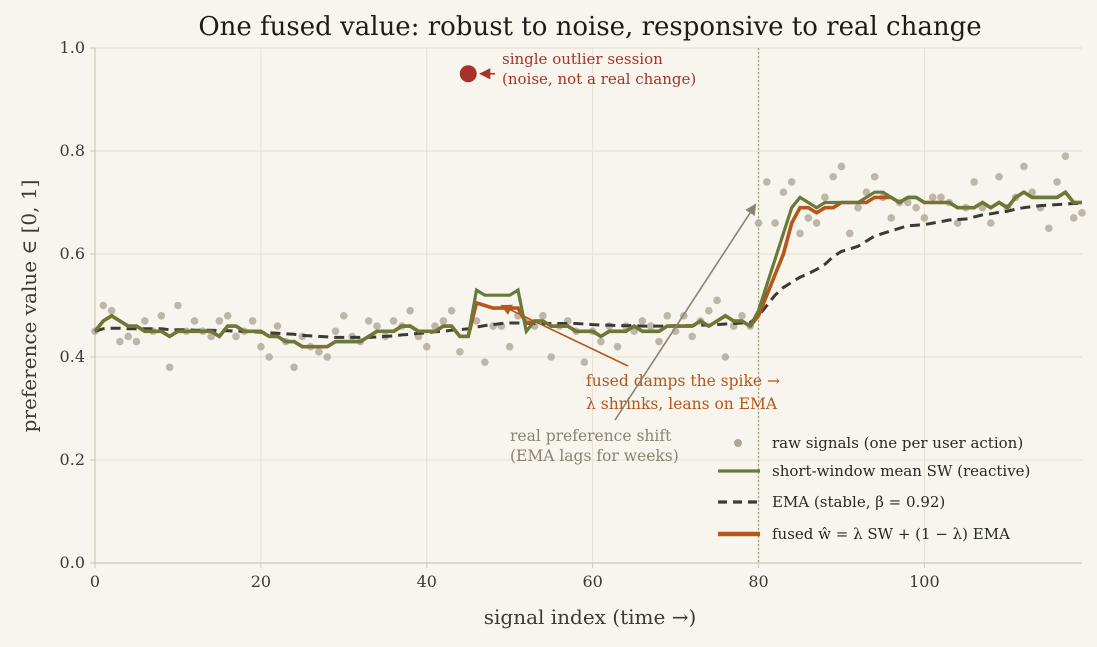 The height and width of the screenshot is (647, 1097). Describe the element at coordinates (591, 436) in the screenshot. I see `shift-annotation: real preference shift` at that location.